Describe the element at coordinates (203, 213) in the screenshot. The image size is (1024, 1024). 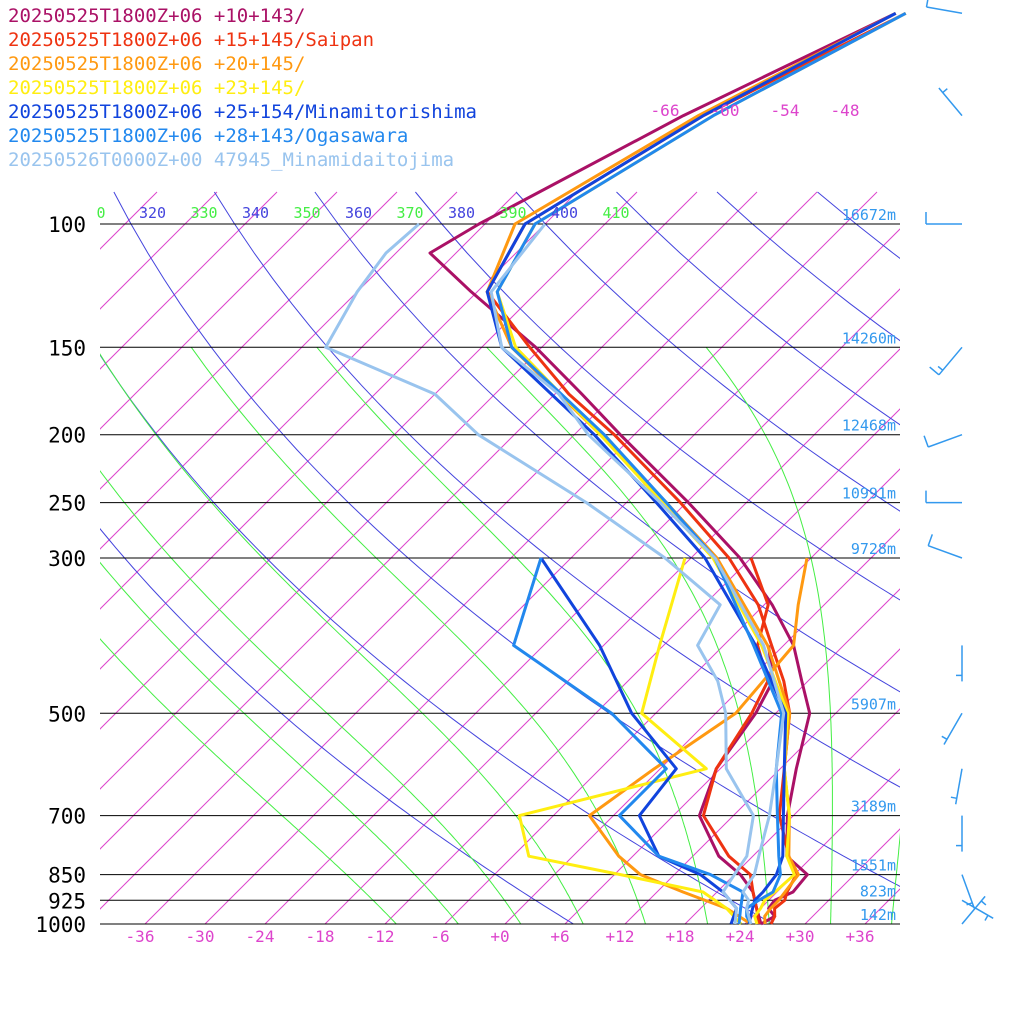
I see `theta-label: 330` at that location.